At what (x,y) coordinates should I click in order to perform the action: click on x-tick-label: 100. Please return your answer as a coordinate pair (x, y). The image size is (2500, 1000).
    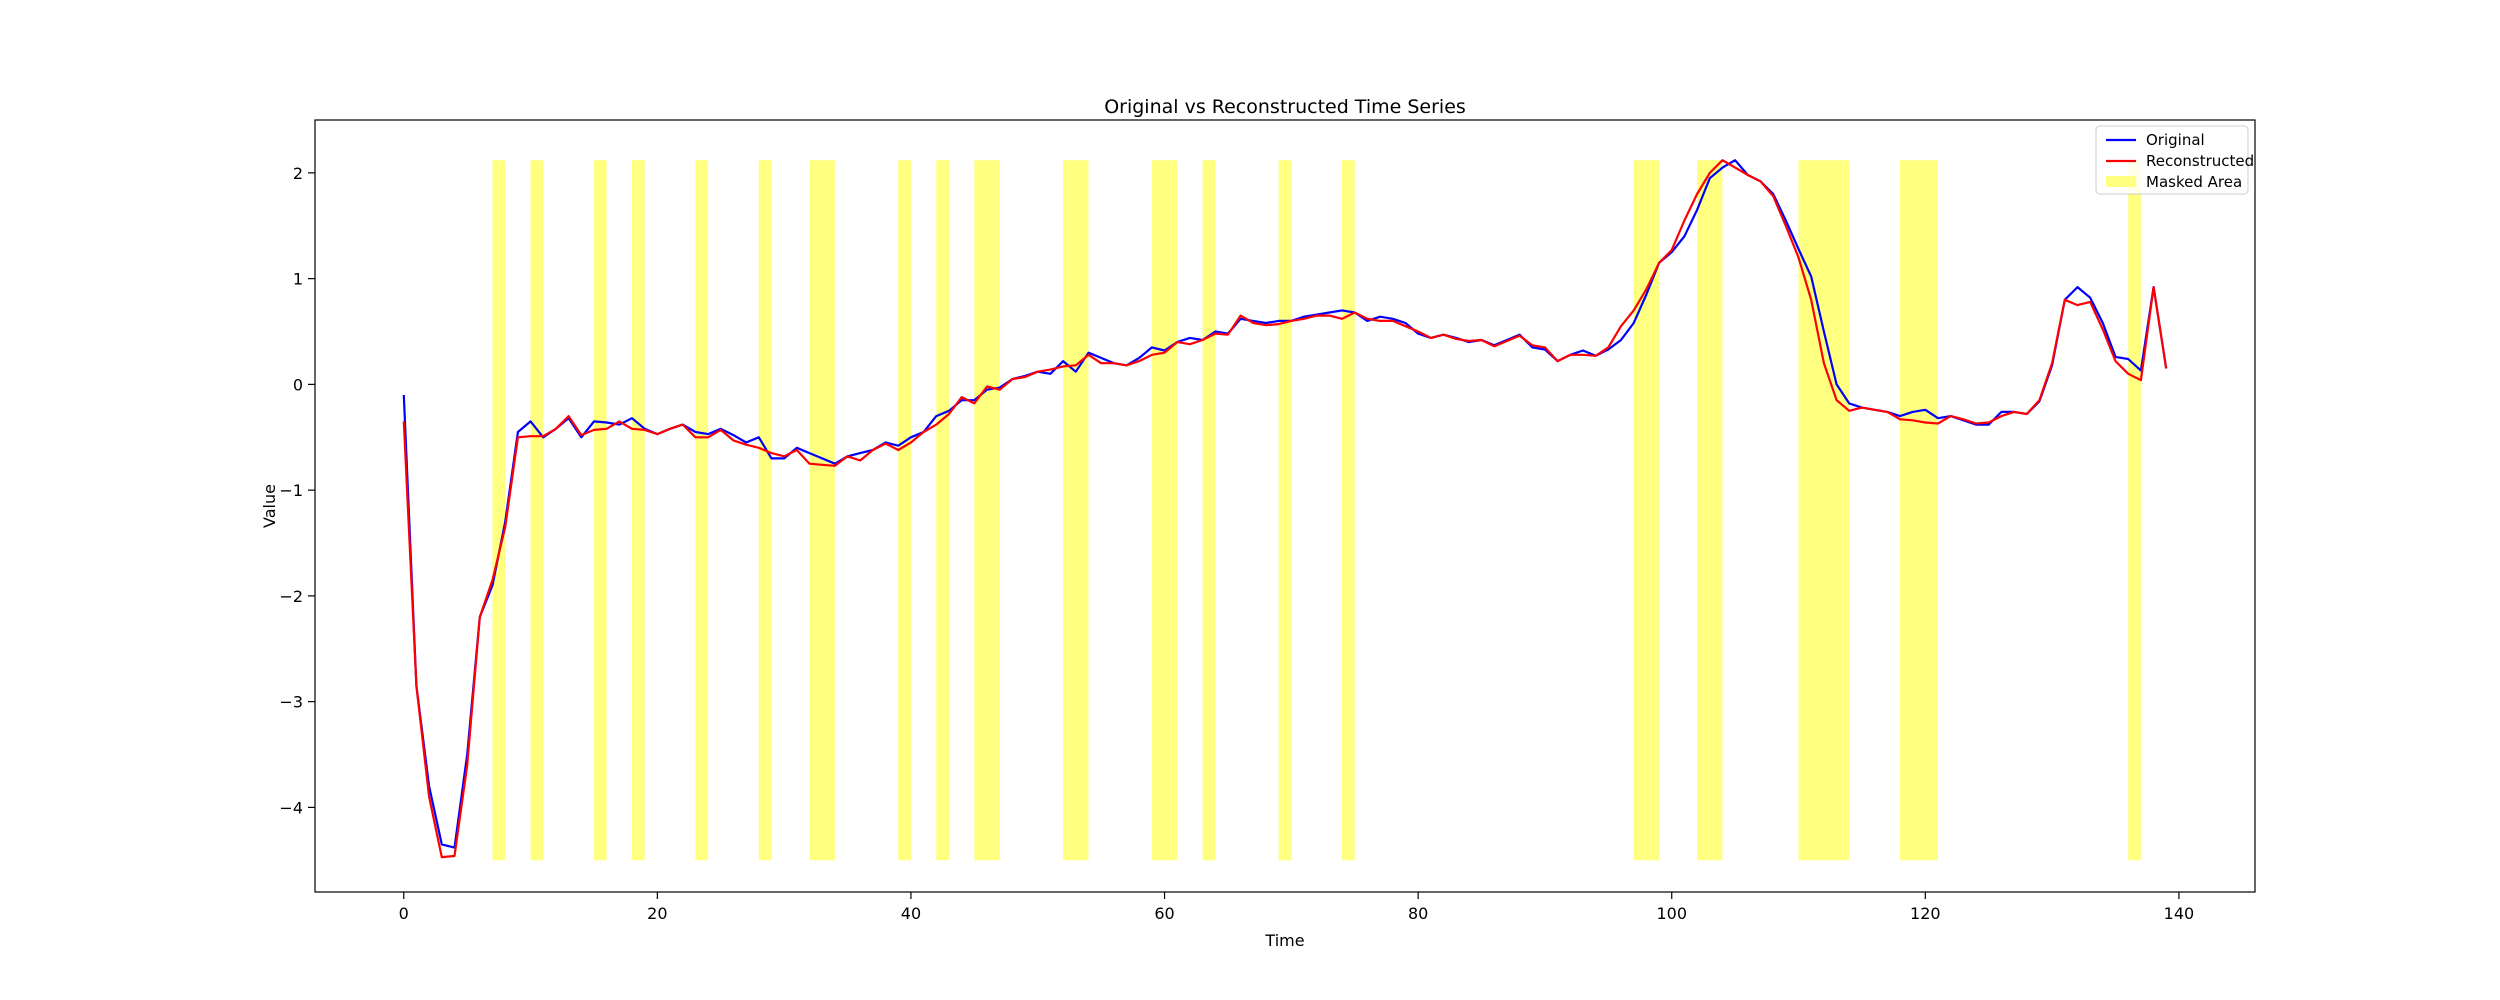
    Looking at the image, I should click on (1671, 913).